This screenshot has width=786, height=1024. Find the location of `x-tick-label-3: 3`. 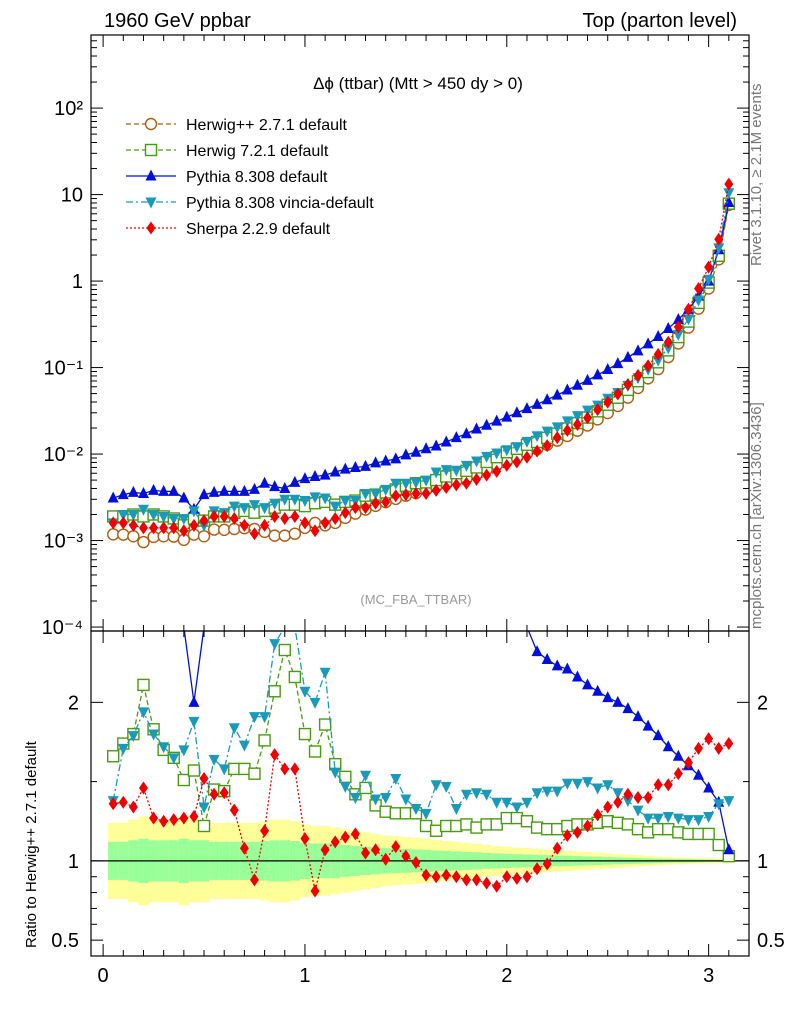

x-tick-label-3: 3 is located at coordinates (708, 976).